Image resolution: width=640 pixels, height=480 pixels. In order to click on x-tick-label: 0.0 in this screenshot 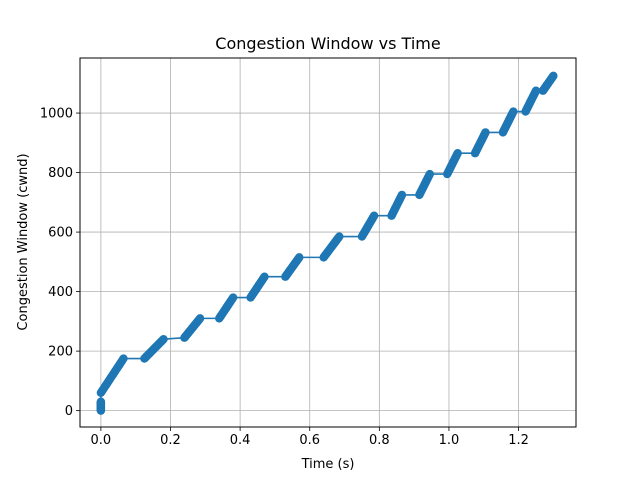, I will do `click(101, 440)`.